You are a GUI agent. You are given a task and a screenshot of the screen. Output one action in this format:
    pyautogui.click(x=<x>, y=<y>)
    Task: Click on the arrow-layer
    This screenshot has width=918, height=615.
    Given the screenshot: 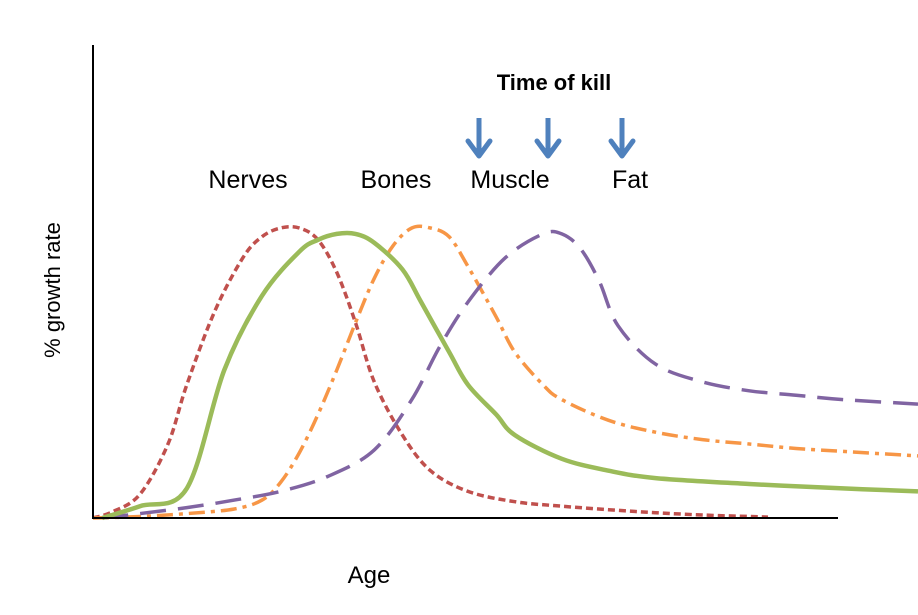 What is the action you would take?
    pyautogui.click(x=550, y=138)
    